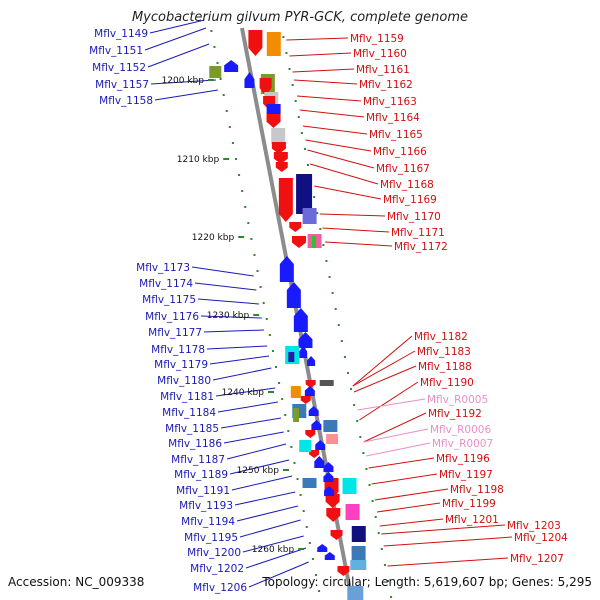  Describe the element at coordinates (220, 588) in the screenshot. I see `gene-label: Mflv_1206` at that location.